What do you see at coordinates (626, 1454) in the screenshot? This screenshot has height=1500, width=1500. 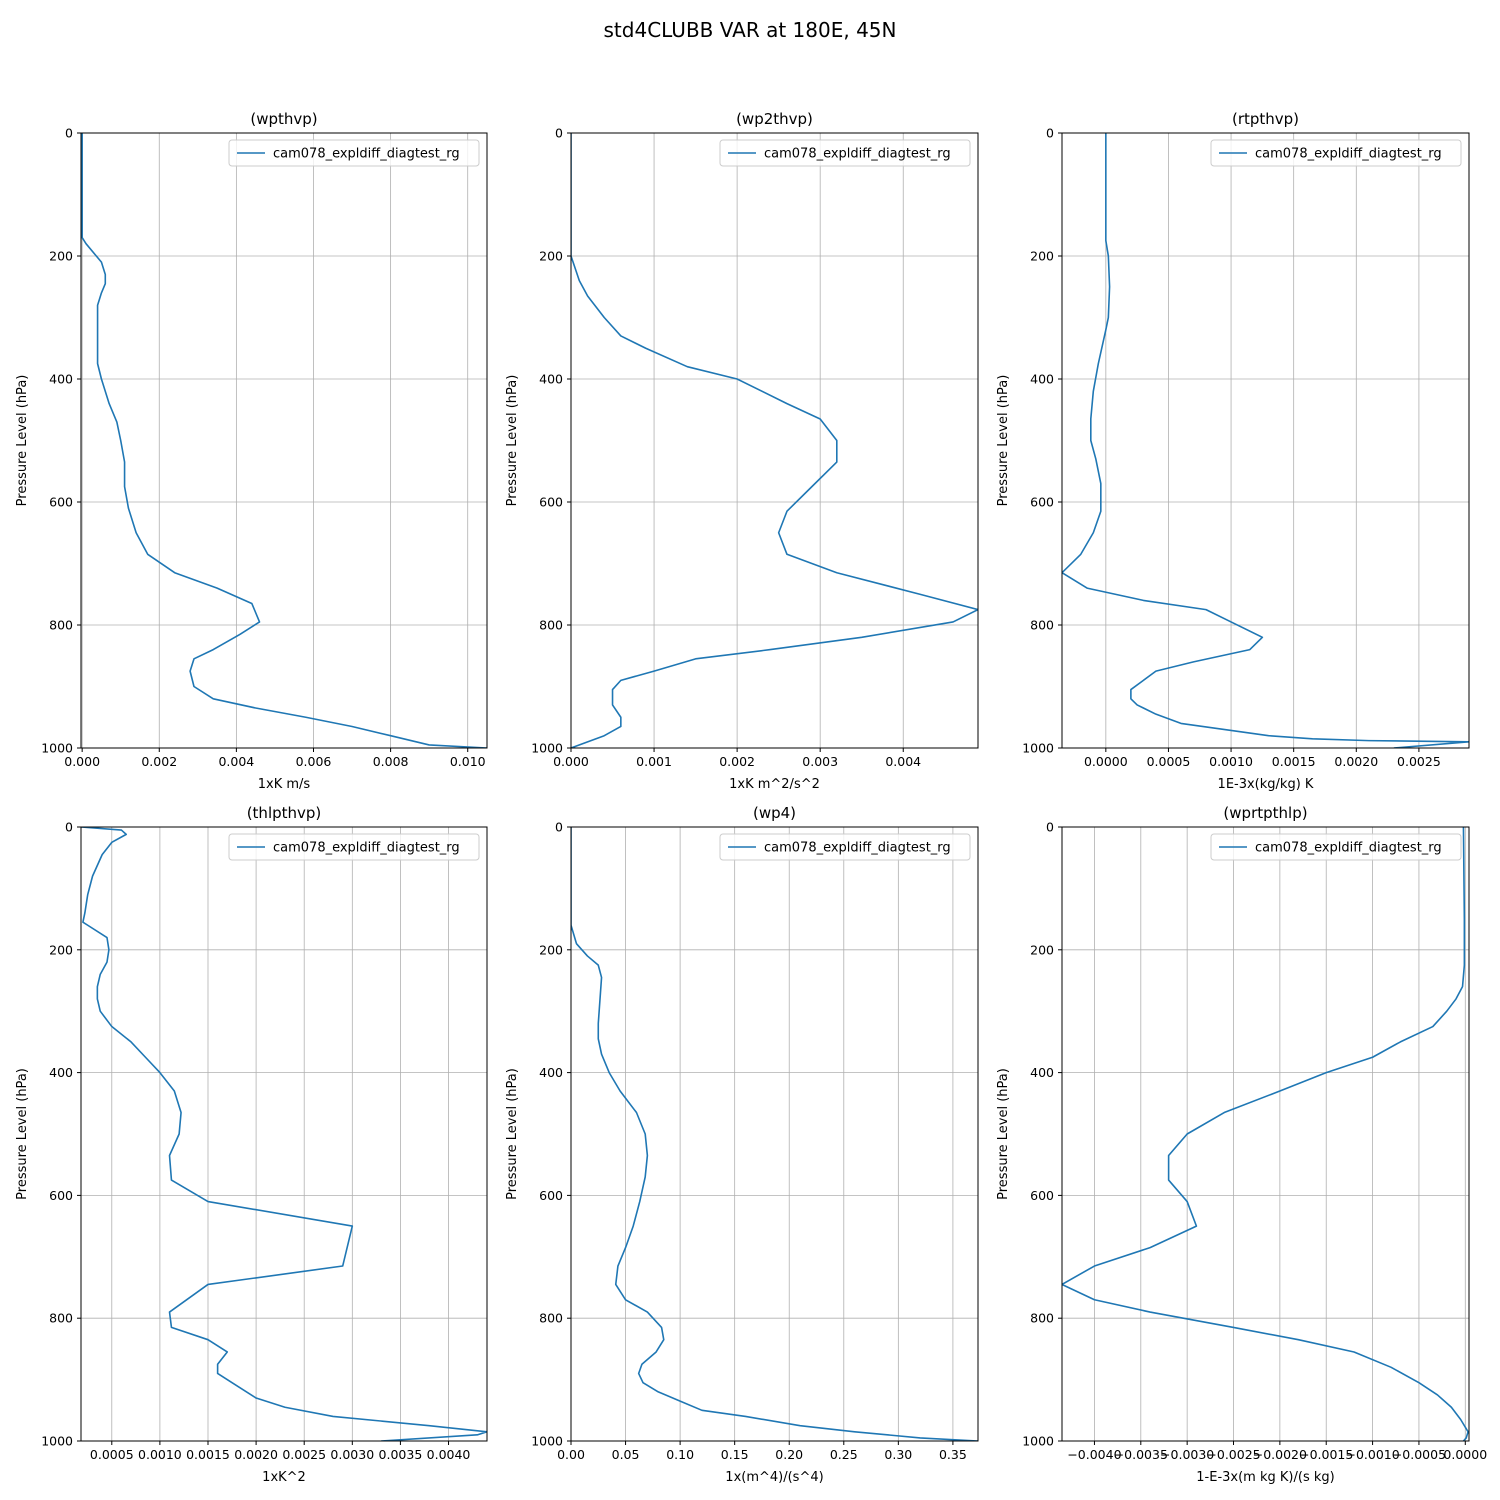 I see `x-tick-label: 0.05` at bounding box center [626, 1454].